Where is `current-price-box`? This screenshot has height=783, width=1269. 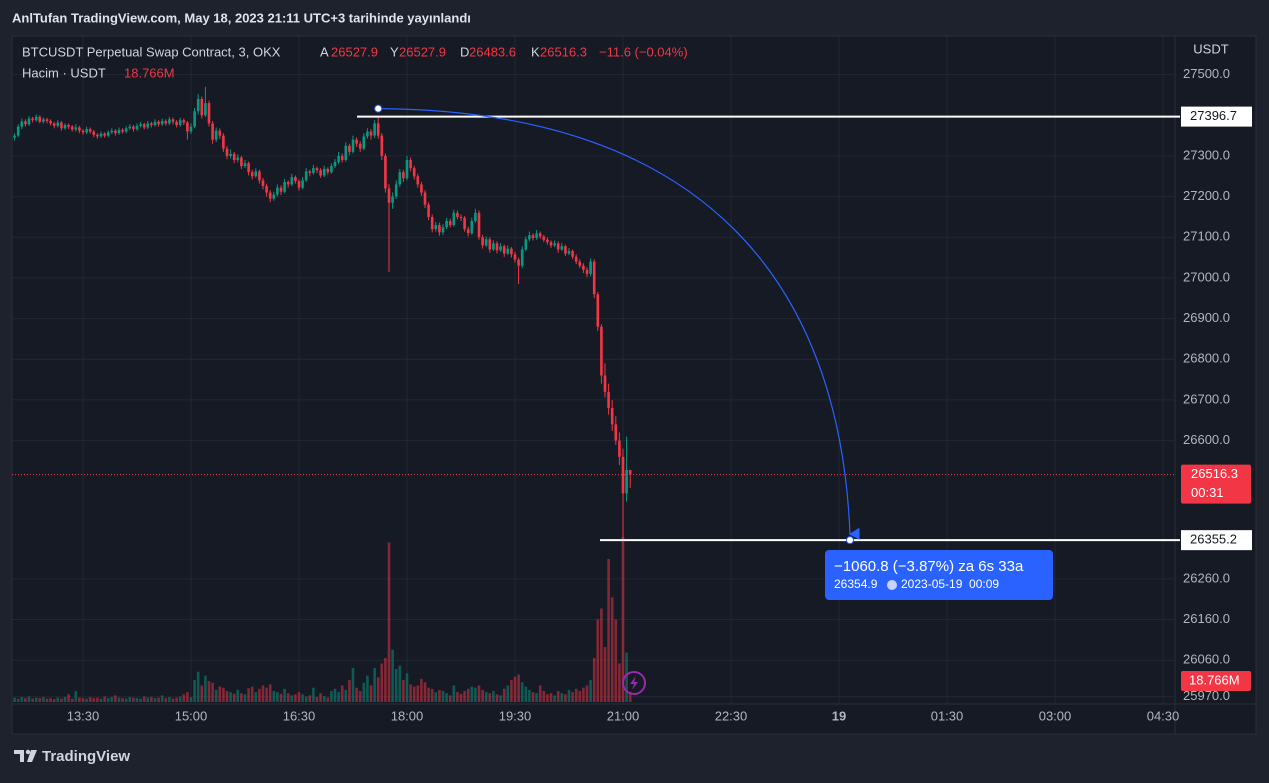
current-price-box is located at coordinates (1216, 484).